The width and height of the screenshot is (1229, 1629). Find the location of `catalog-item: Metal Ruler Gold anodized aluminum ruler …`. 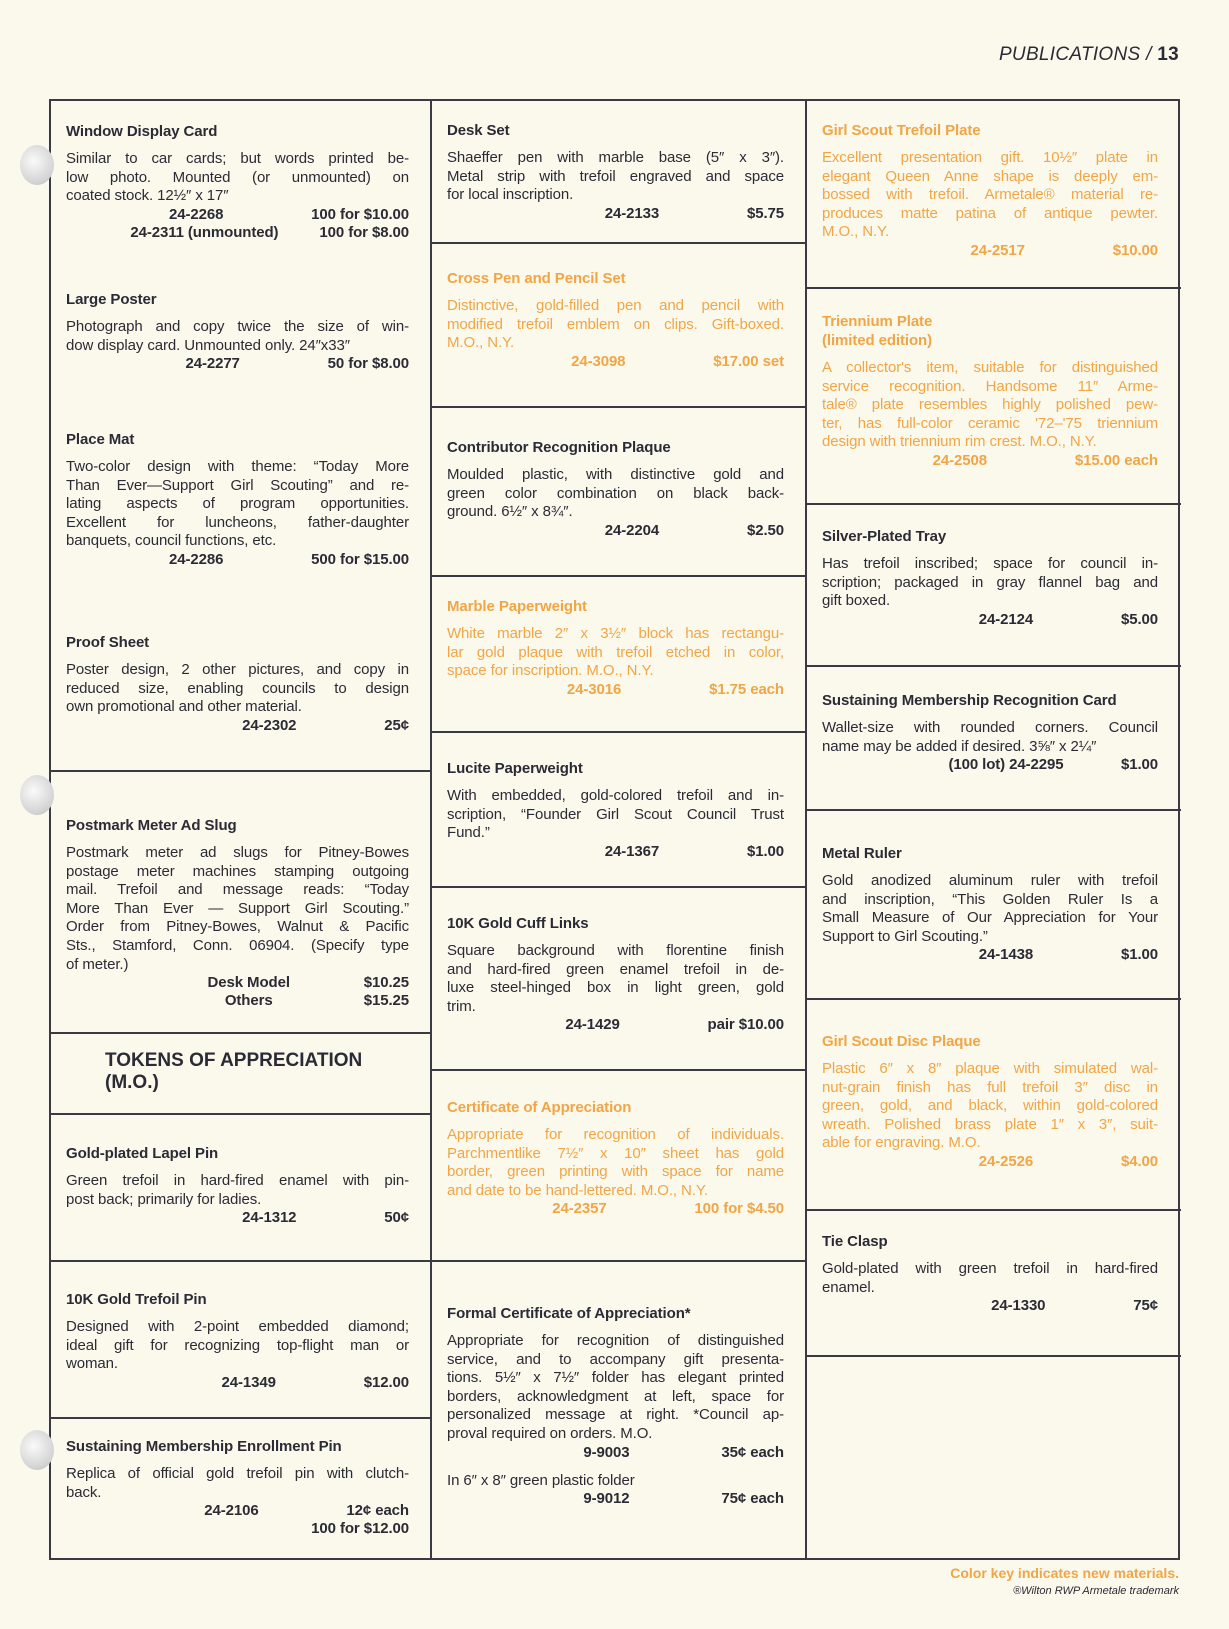

catalog-item: Metal Ruler Gold anodized aluminum ruler … is located at coordinates (990, 904).